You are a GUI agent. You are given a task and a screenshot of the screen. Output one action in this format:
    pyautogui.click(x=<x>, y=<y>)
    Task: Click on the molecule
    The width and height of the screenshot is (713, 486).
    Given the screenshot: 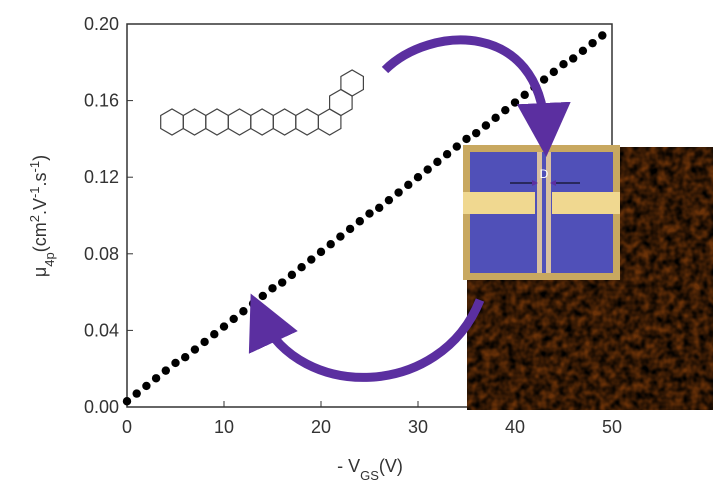 What is the action you would take?
    pyautogui.click(x=262, y=102)
    